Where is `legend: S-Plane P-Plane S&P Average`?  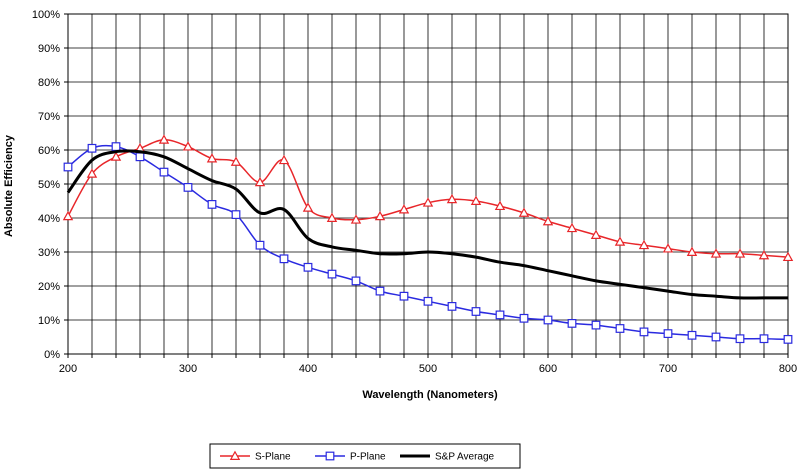
legend: S-Plane P-Plane S&P Average is located at coordinates (365, 456).